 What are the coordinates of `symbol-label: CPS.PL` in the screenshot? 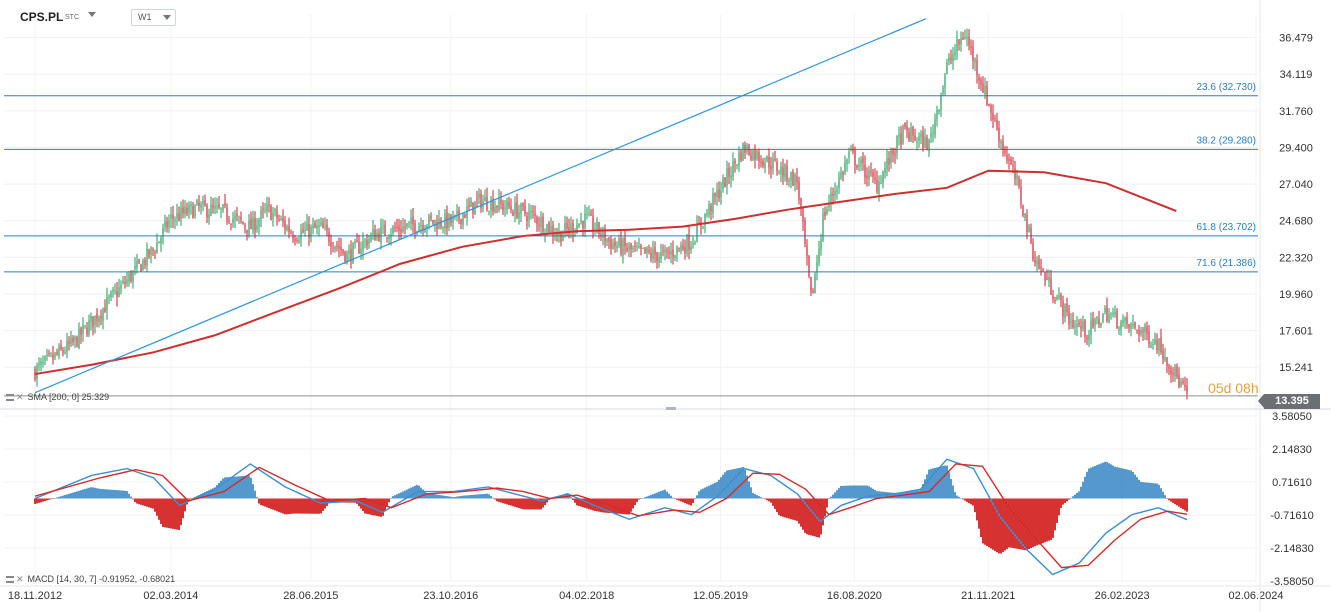 It's located at (42, 17).